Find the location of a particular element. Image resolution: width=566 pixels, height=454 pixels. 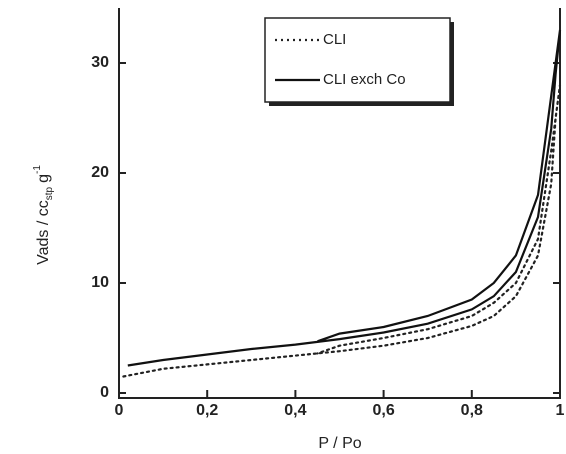

x-axis-label: P / Po is located at coordinates (339, 443).